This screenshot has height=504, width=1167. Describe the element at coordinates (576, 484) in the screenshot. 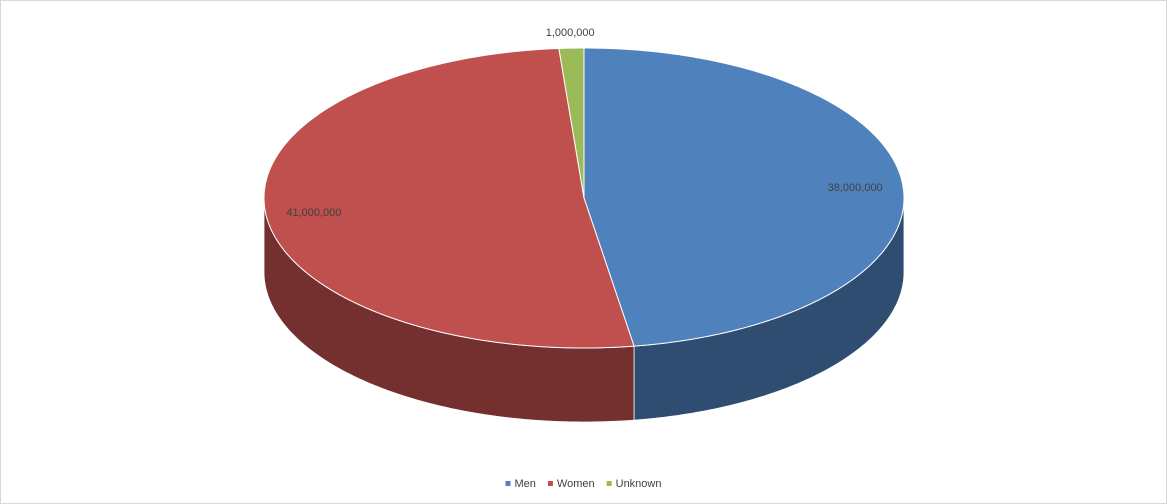

I see `legend-label: Women` at that location.